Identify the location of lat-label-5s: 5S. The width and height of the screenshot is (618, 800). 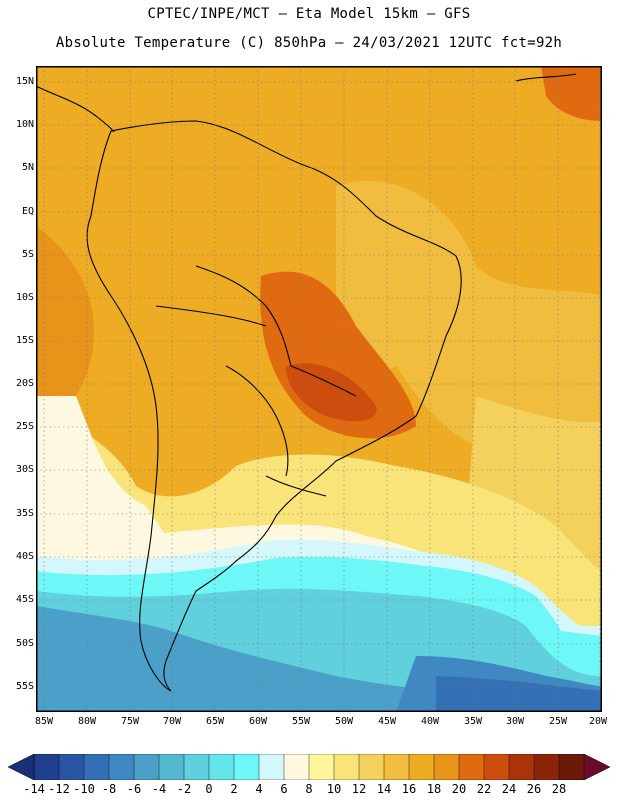
(27, 254).